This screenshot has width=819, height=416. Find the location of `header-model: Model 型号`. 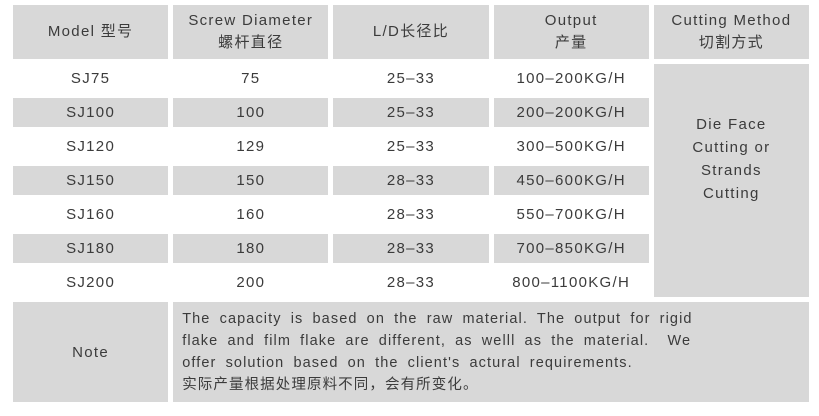

header-model: Model 型号 is located at coordinates (91, 32).